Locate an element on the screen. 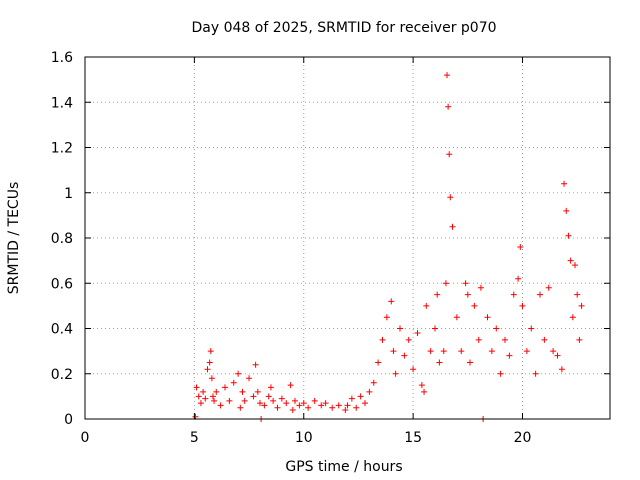 The width and height of the screenshot is (640, 480). x-tick-label: 15 is located at coordinates (413, 438).